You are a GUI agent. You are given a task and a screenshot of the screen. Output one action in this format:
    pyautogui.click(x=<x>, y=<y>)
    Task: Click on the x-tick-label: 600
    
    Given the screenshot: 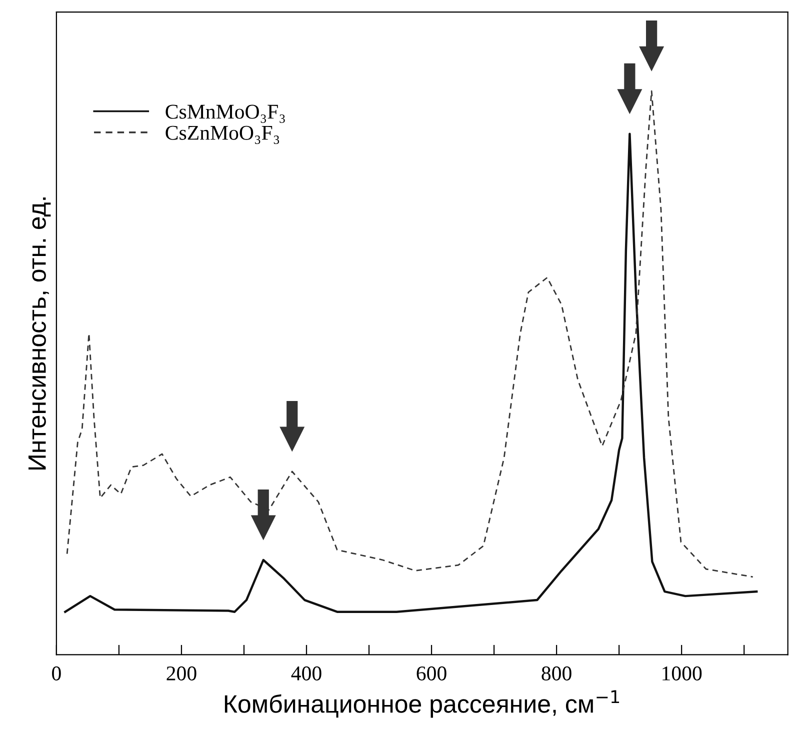 What is the action you would take?
    pyautogui.click(x=431, y=673)
    